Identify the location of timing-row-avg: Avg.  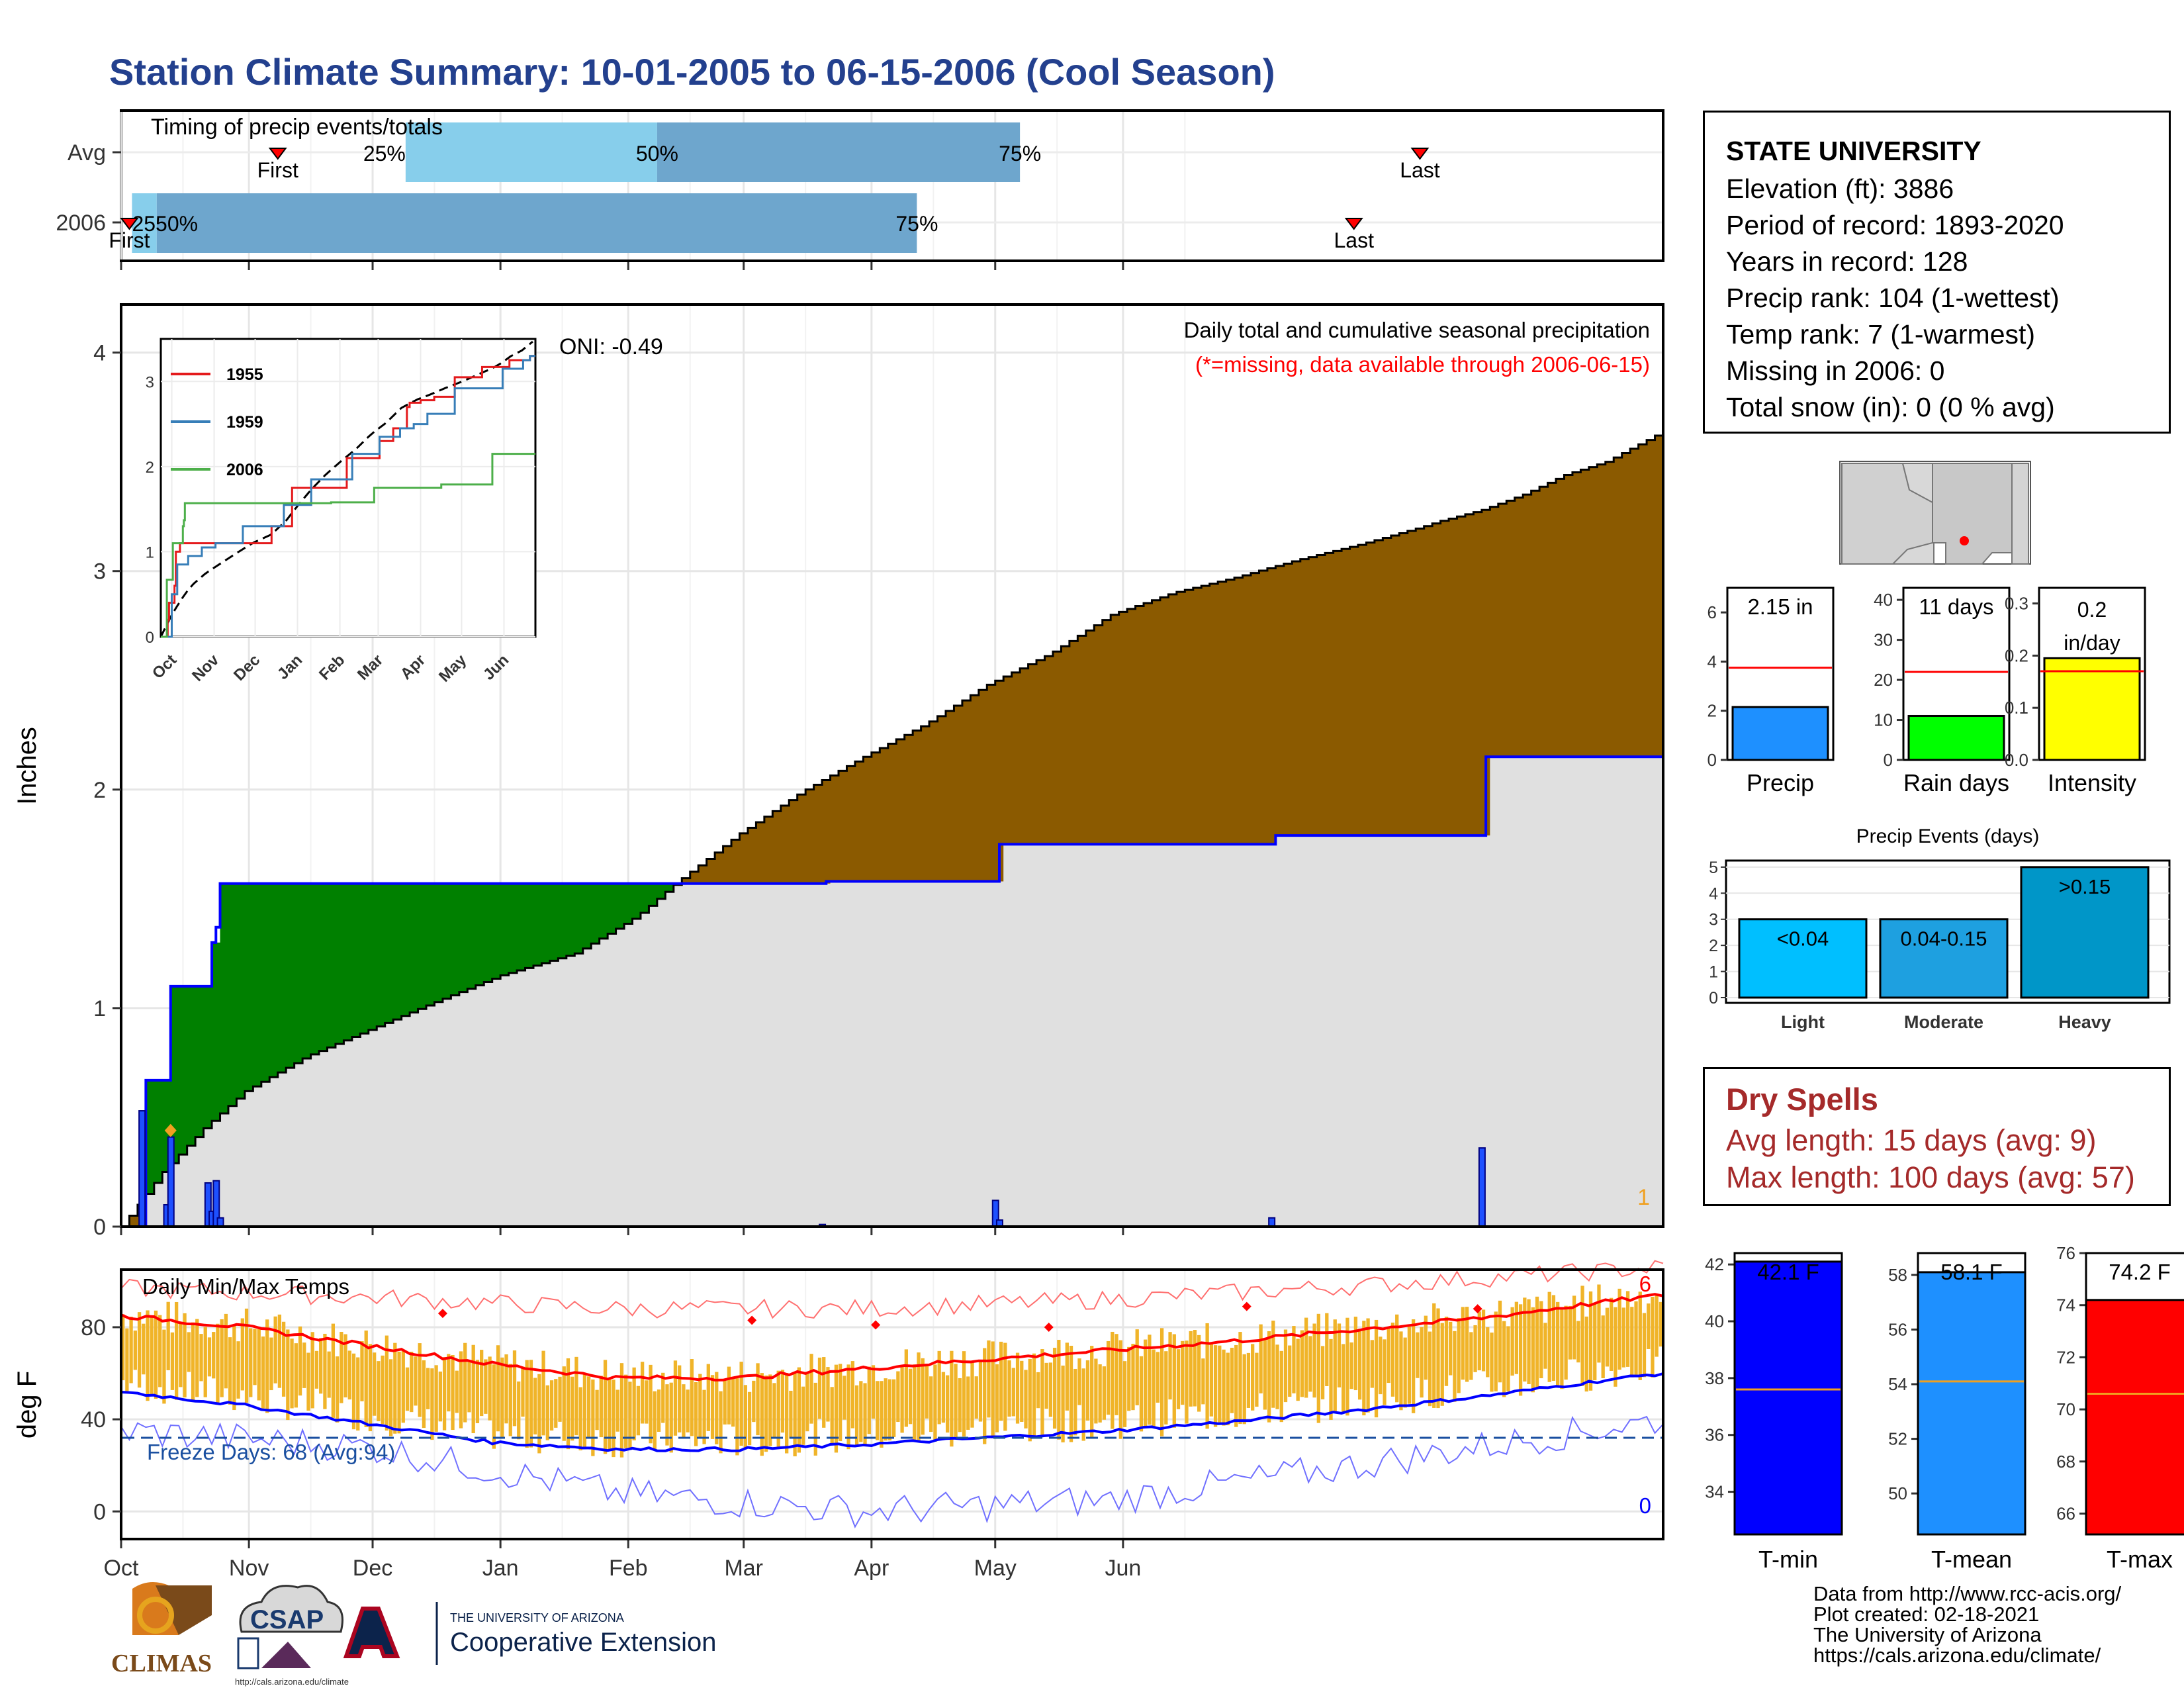
(87, 152).